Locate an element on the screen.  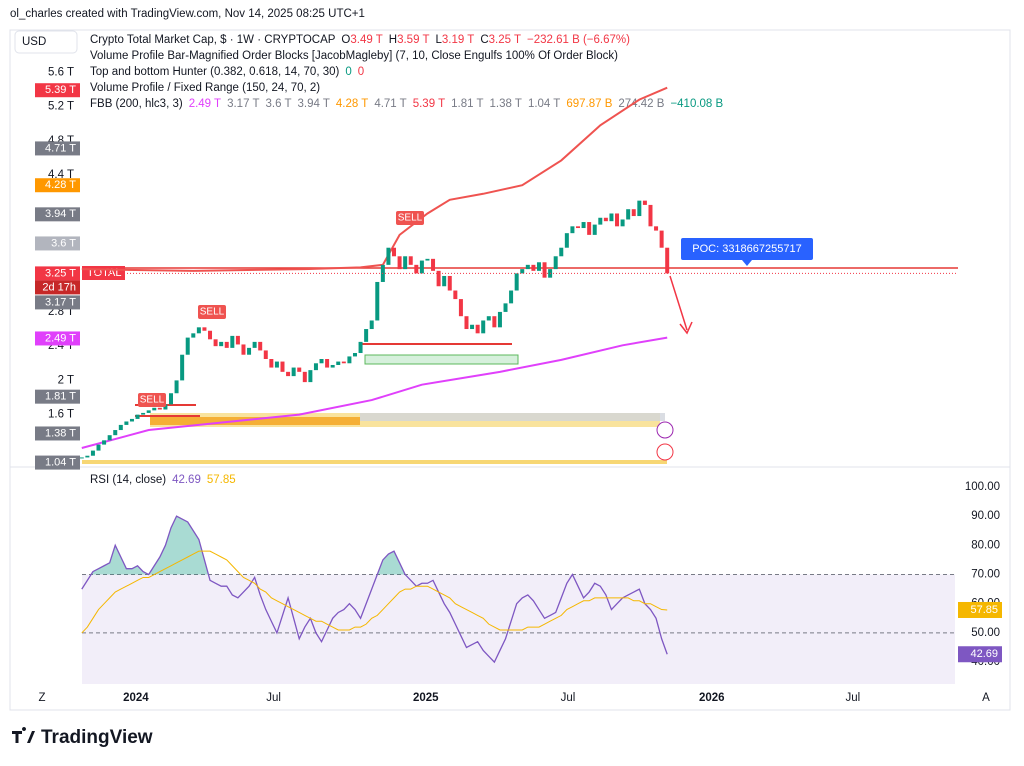
countdown-box is located at coordinates (57, 287).